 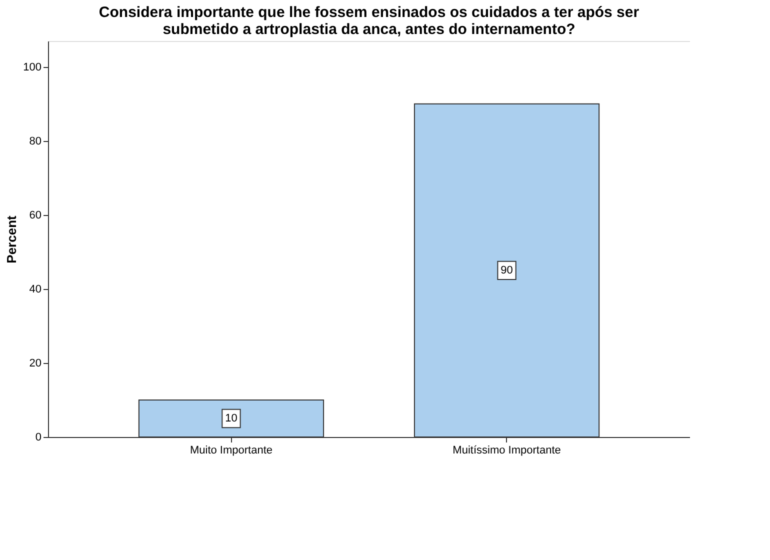 I want to click on y-tick-label: 60, so click(x=35, y=215).